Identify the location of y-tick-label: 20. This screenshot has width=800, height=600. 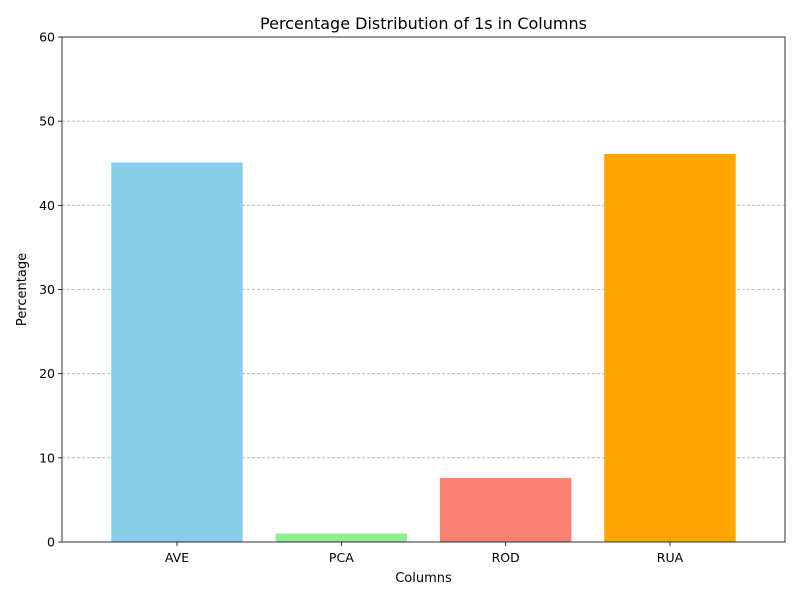
(47, 373).